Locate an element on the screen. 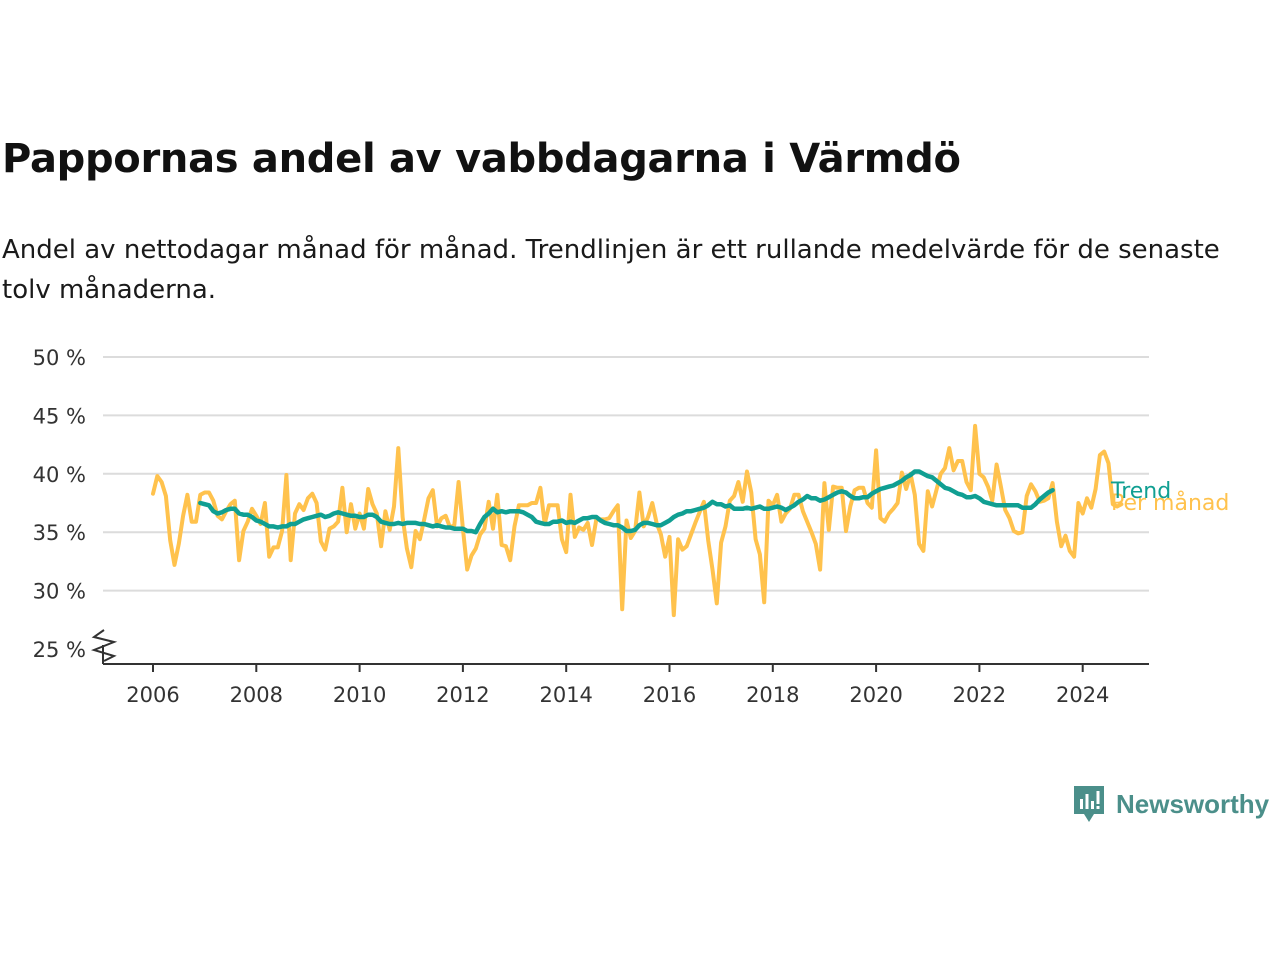  y-axis-ticks: 25 % 30 % 35 % 40 % 45 % 50 % is located at coordinates (59, 504).